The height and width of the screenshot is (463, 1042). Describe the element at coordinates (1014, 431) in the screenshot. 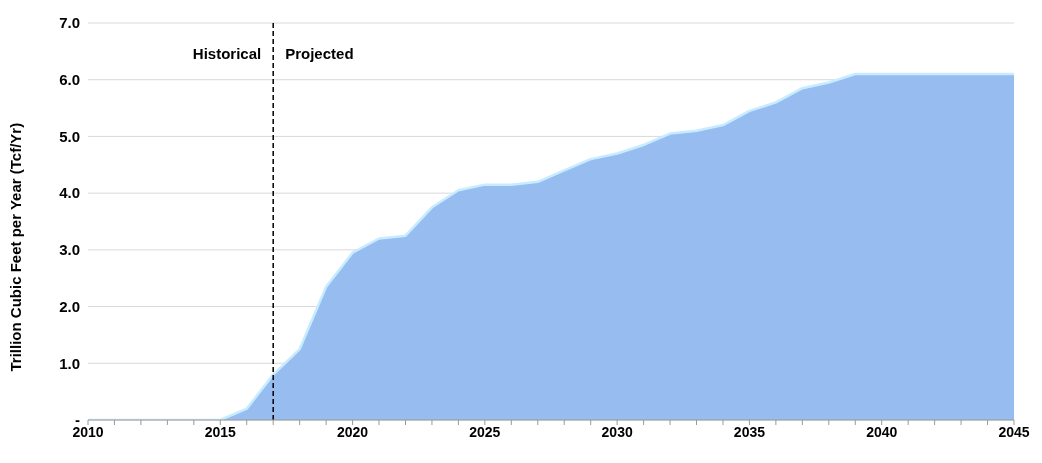

I see `x-tick-label: 2045` at that location.